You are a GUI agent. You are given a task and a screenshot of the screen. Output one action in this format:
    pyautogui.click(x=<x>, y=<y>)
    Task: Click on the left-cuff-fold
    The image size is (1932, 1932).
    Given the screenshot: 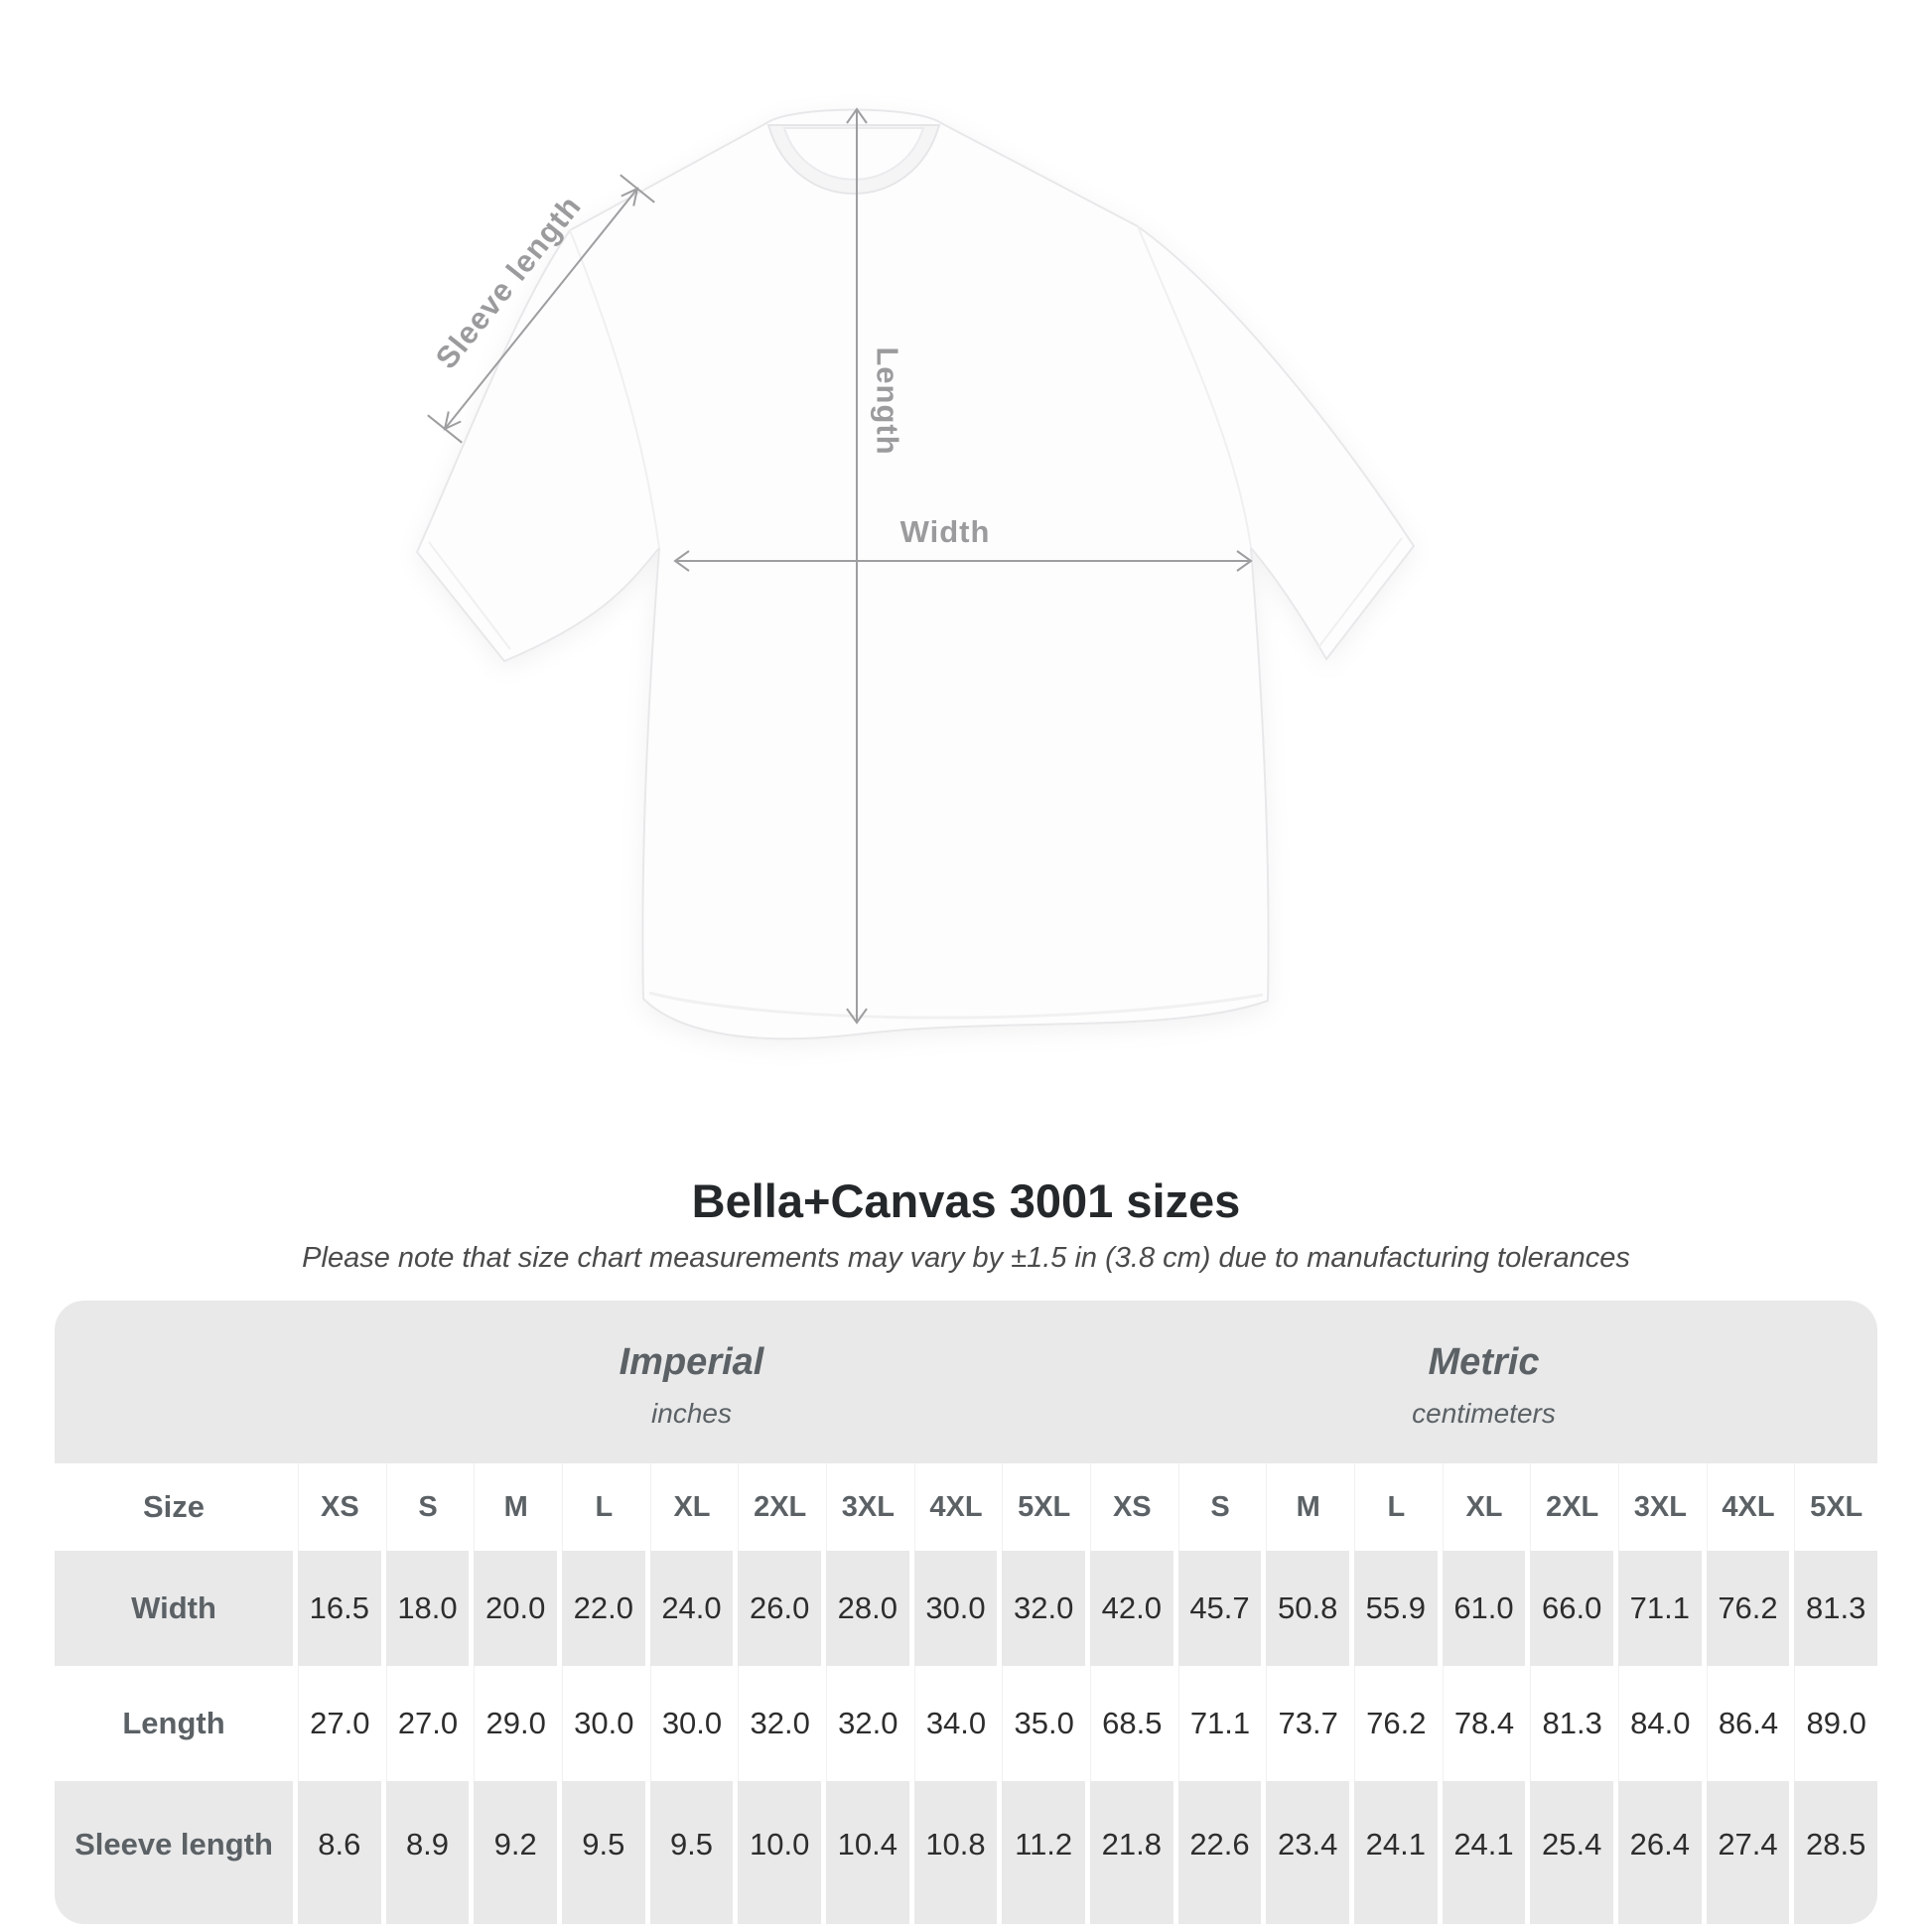 What is the action you would take?
    pyautogui.click(x=470, y=595)
    